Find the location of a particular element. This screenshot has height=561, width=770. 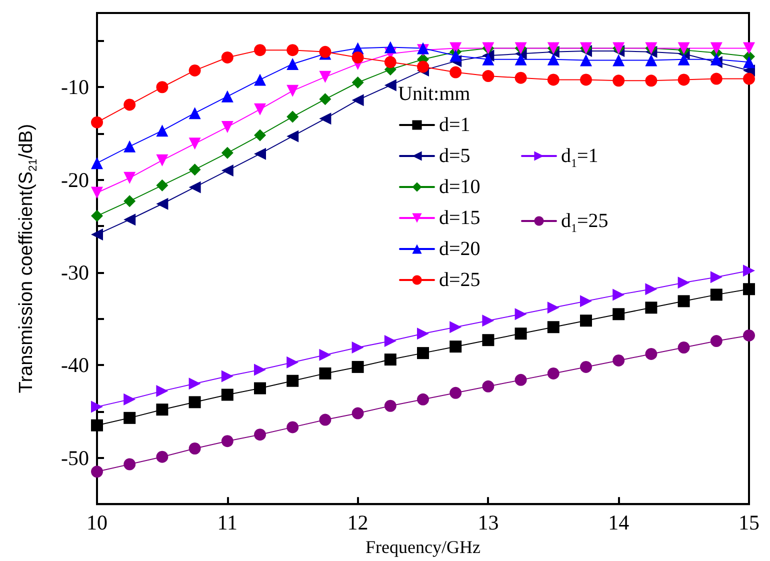

legend-label: d=1 is located at coordinates (454, 125).